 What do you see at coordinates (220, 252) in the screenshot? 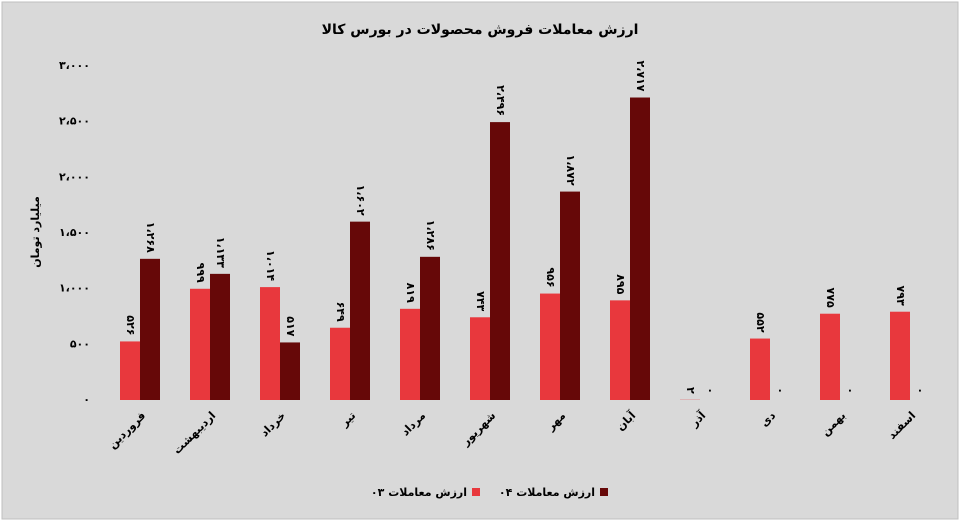
I see `value-label: ۱،۱۳۳` at bounding box center [220, 252].